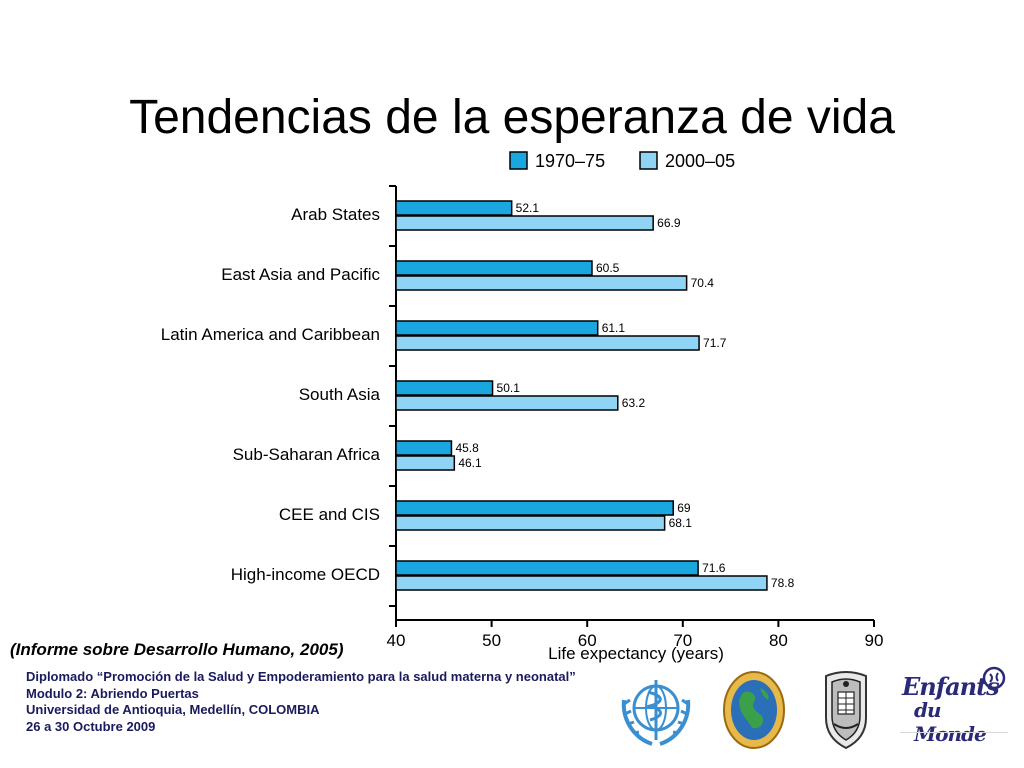  I want to click on partner-logos: Enfants du Monde, so click(810, 714).